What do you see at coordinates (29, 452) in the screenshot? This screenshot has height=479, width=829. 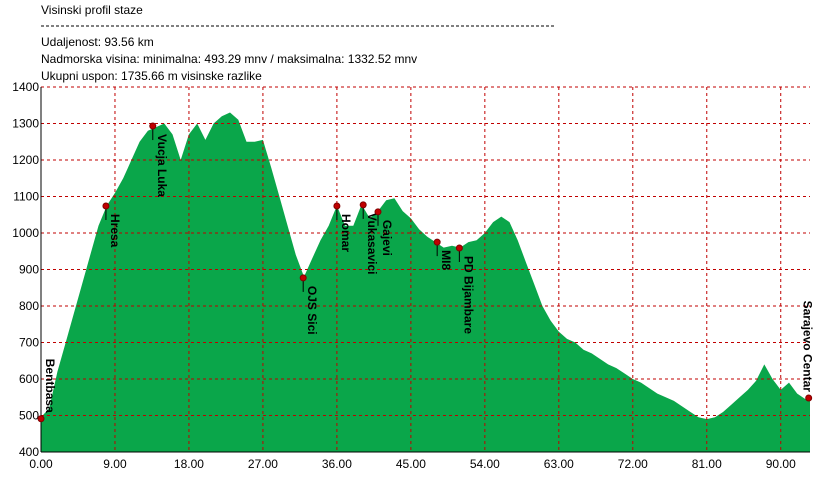 I see `y-tick-label: 400` at bounding box center [29, 452].